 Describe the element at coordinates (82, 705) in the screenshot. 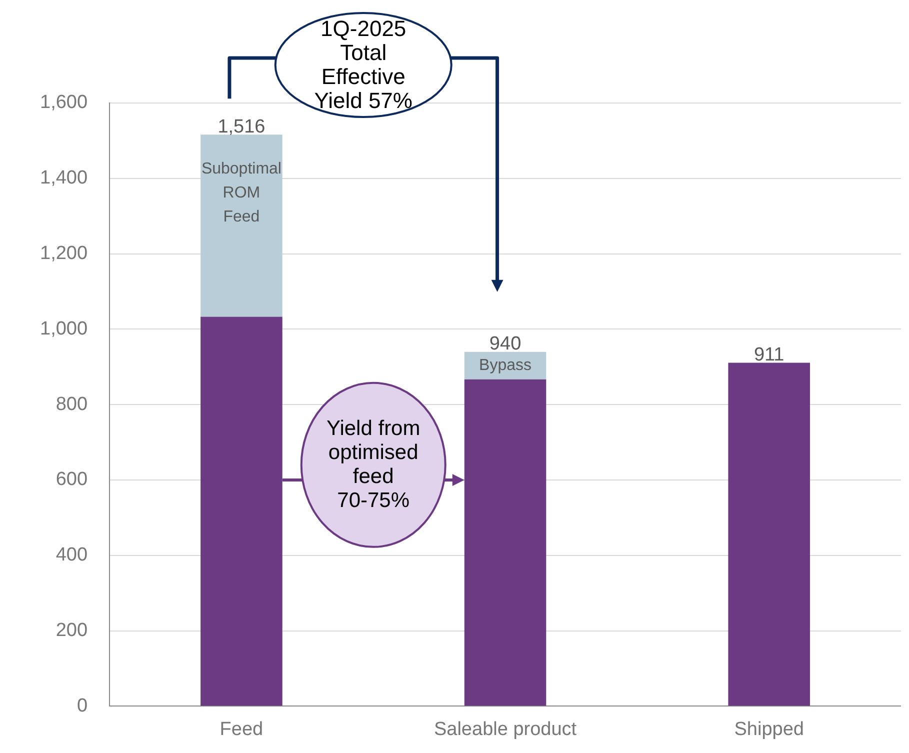

I see `y-tick-label: 0` at that location.